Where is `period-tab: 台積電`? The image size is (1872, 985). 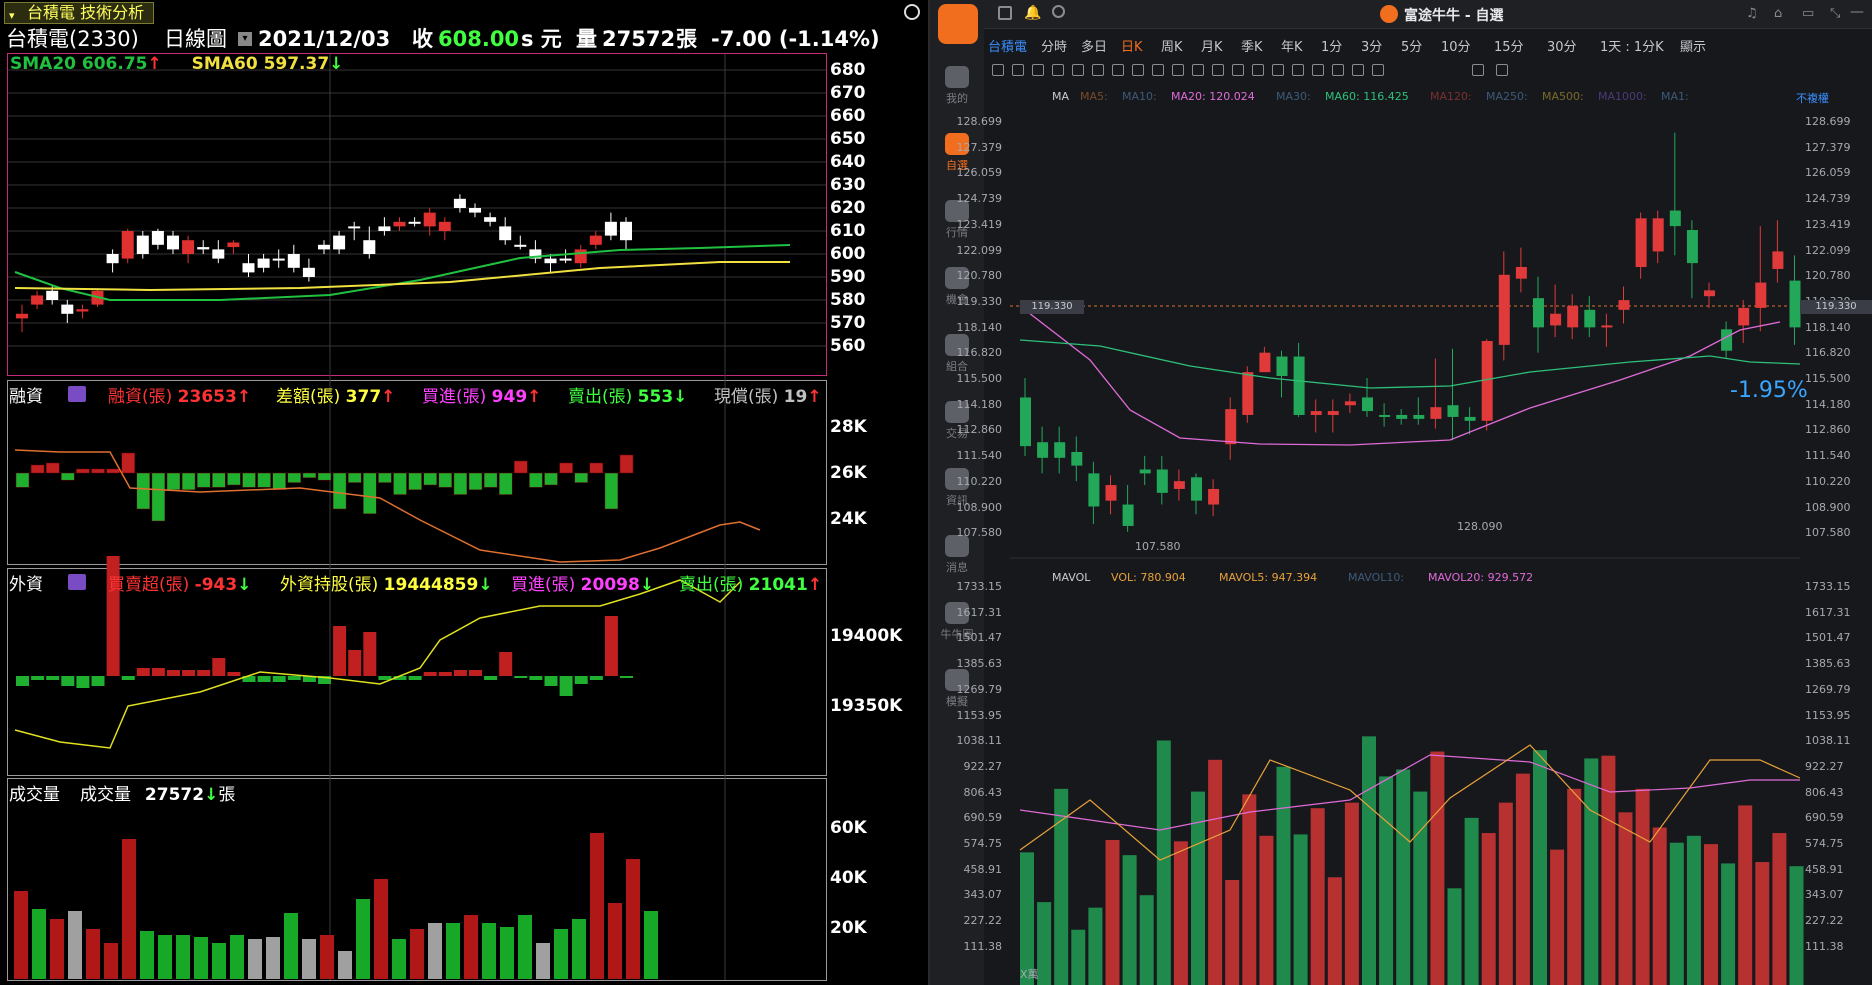
period-tab: 台積電 is located at coordinates (1008, 47).